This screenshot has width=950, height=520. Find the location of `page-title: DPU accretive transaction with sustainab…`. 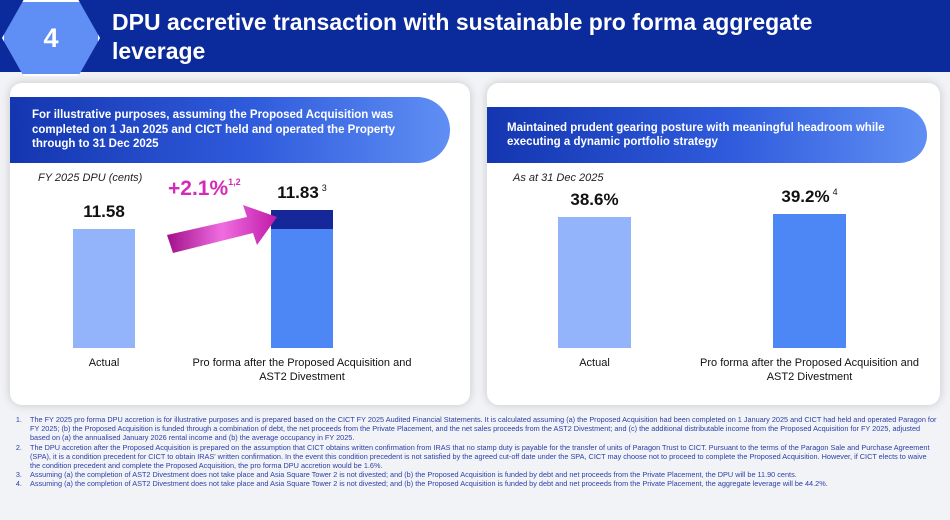

page-title: DPU accretive transaction with sustainab… is located at coordinates (462, 36).